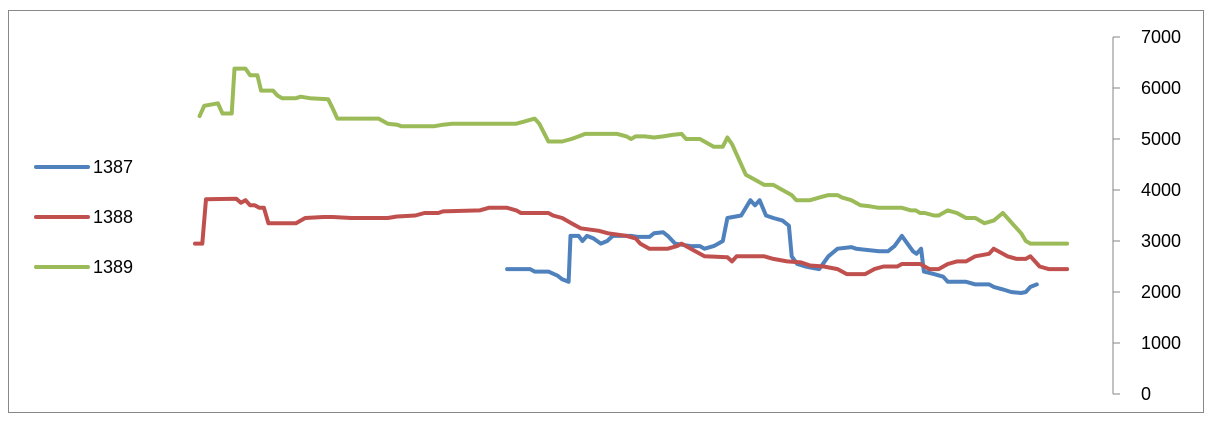 This screenshot has height=423, width=1208. Describe the element at coordinates (1161, 37) in the screenshot. I see `y-tick-label: 7000` at that location.